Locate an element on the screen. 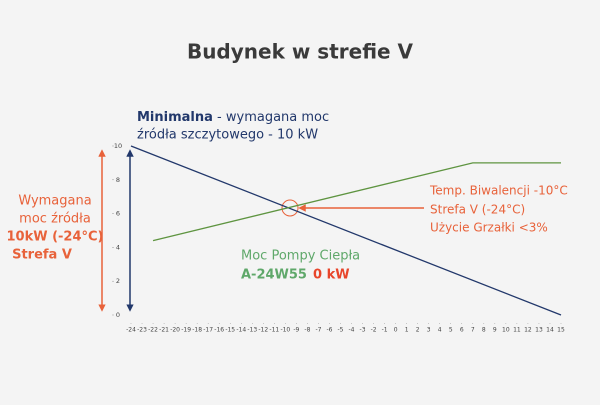 This screenshot has height=405, width=600. x-tick-label: 15 is located at coordinates (561, 330).